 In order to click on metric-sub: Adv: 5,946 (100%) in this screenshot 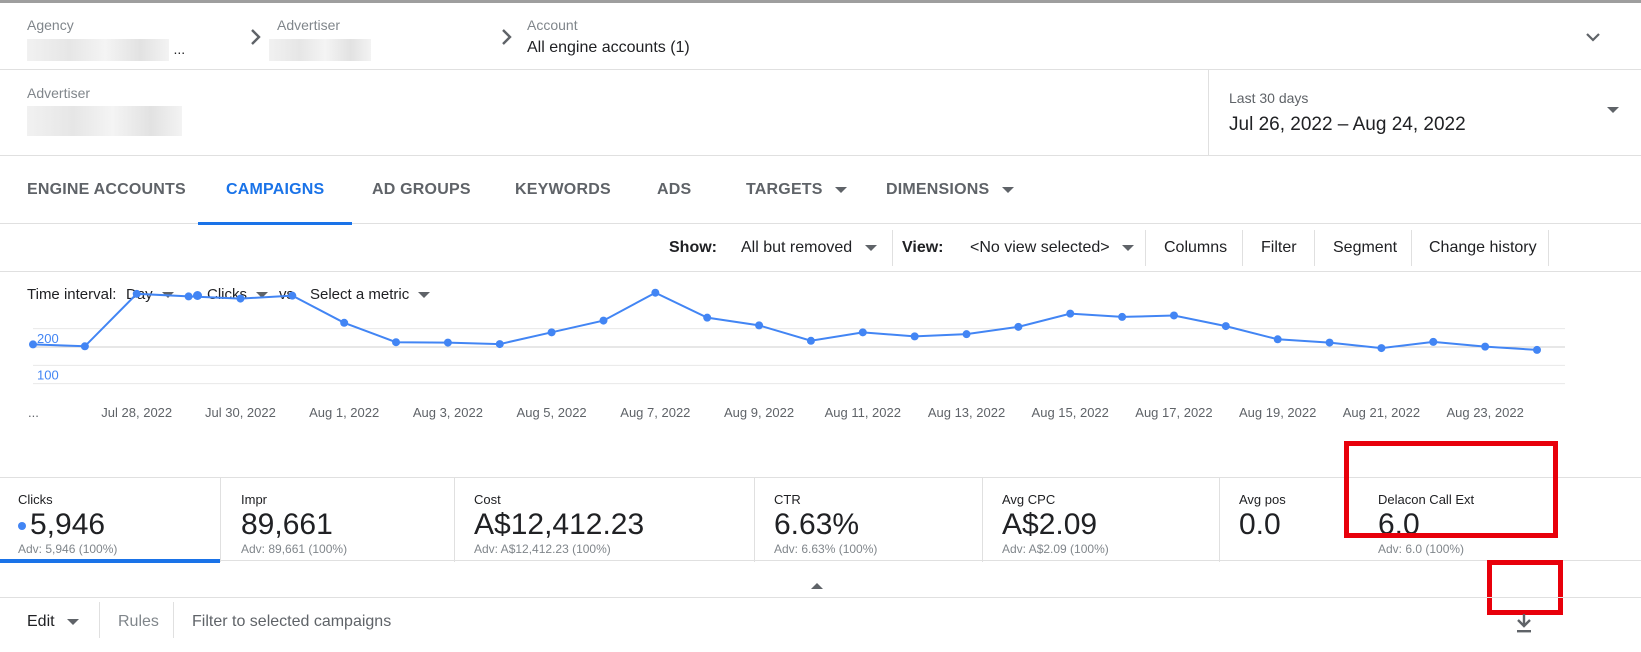, I will do `click(68, 549)`.